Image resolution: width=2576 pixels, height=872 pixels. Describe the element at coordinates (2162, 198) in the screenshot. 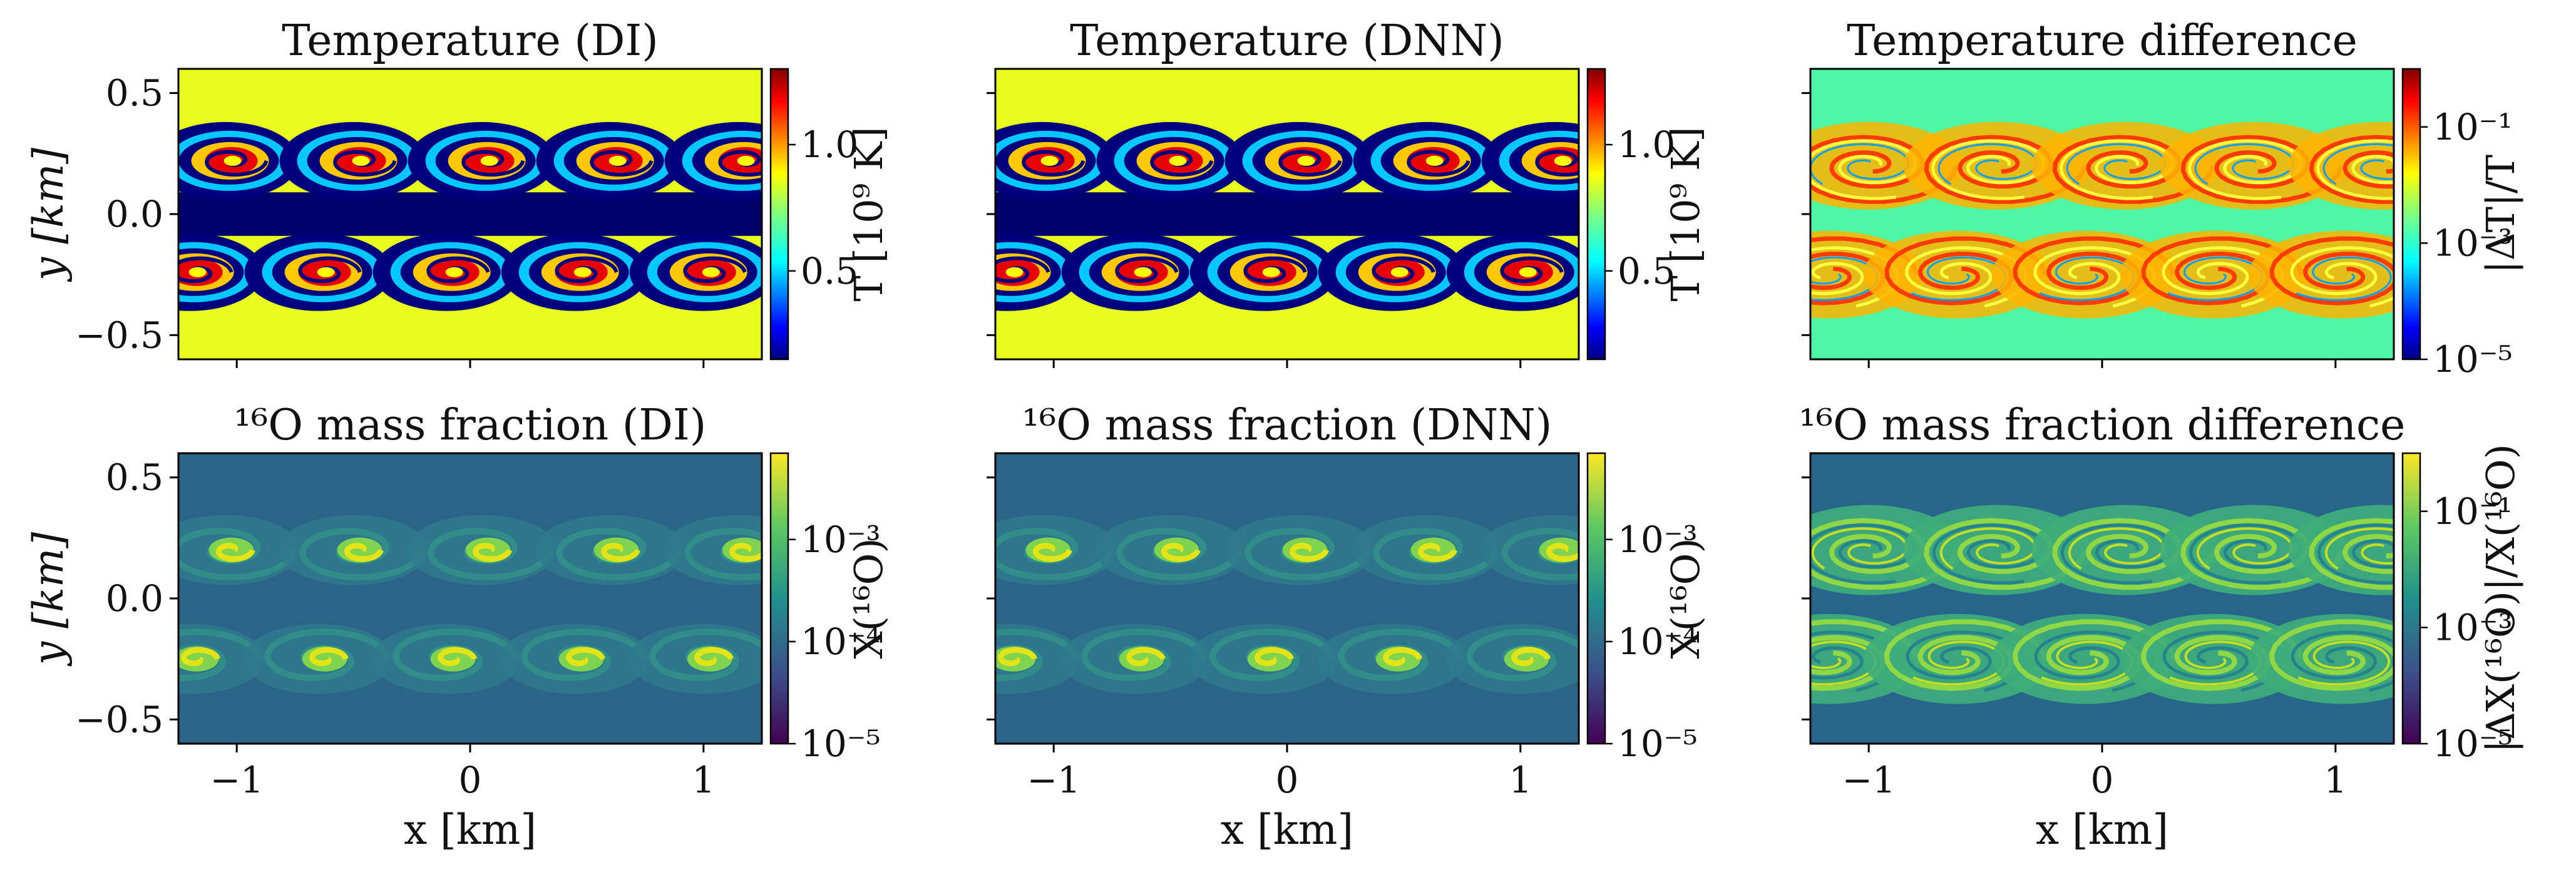

I see `panel-2: Temperature difference 10⁻¹ 10⁻³ 10⁻⁵ |ΔT|/T` at that location.